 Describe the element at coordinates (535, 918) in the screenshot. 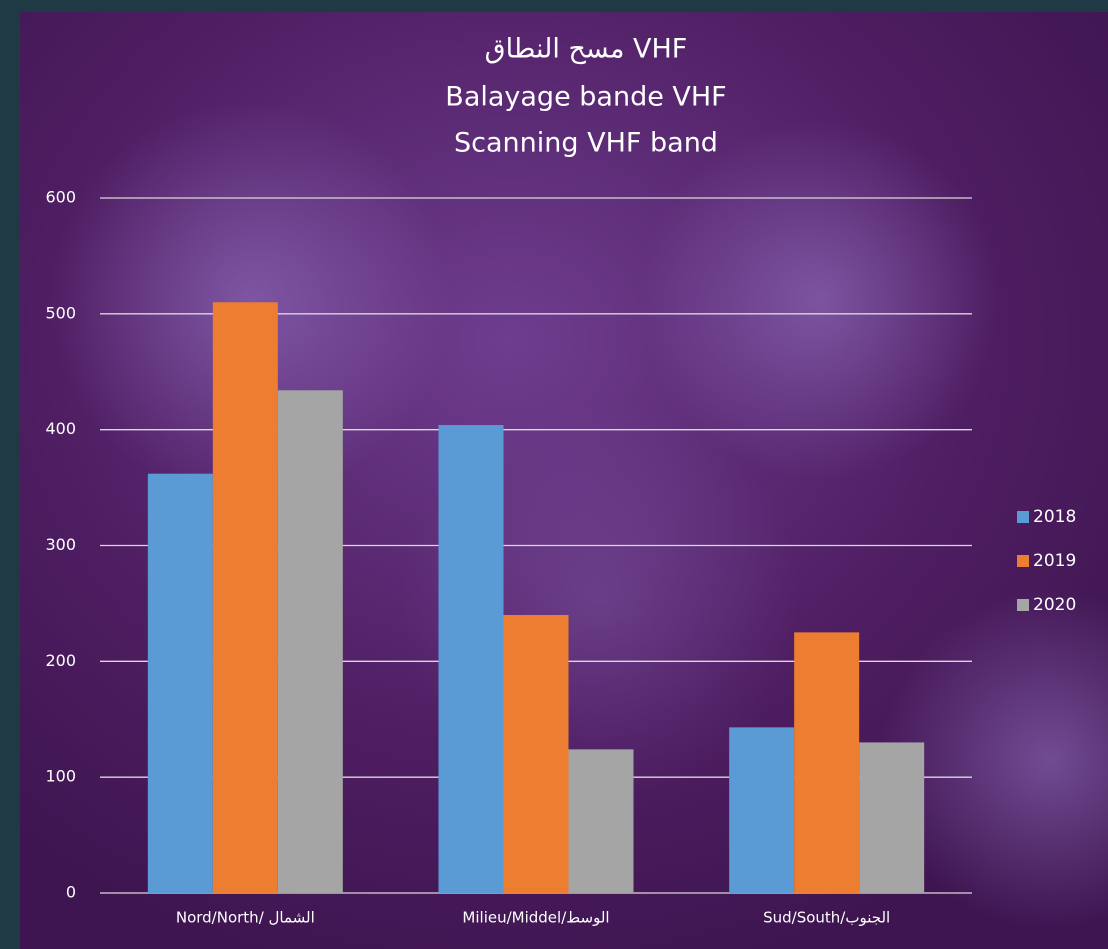

I see `x-tick-label: Milieu/Middel/الوسط` at that location.